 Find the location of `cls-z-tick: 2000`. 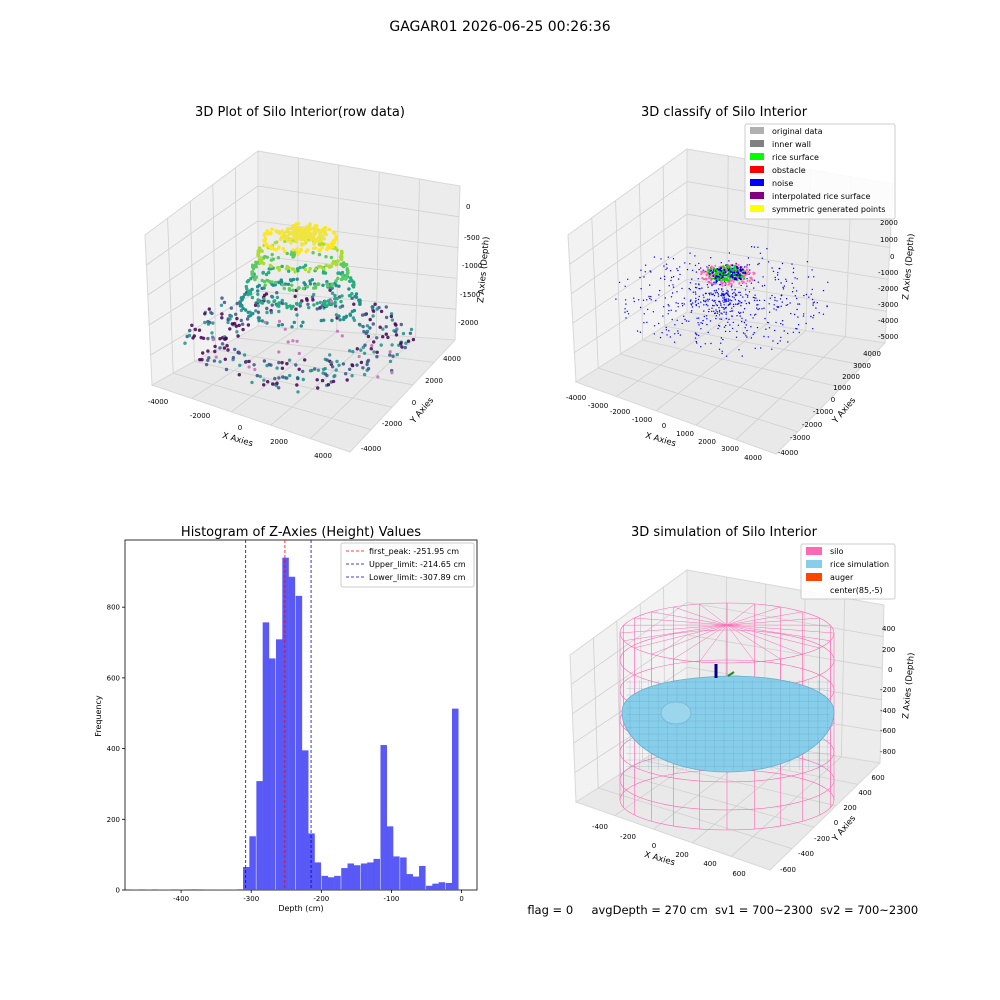

cls-z-tick: 2000 is located at coordinates (889, 223).